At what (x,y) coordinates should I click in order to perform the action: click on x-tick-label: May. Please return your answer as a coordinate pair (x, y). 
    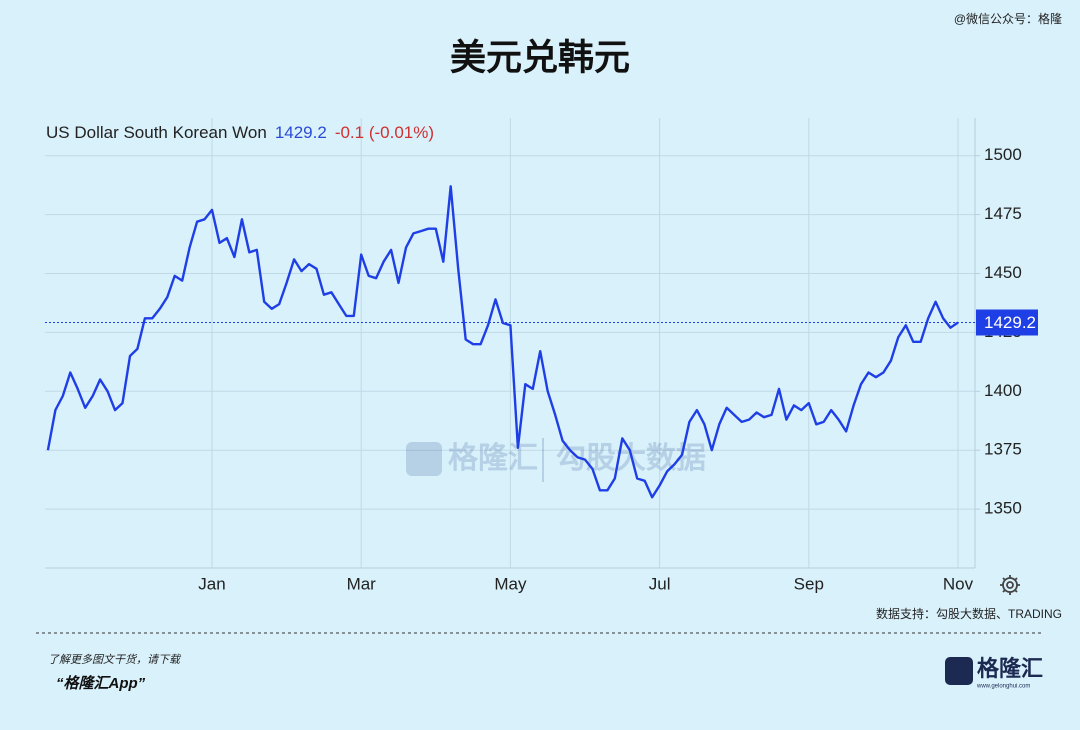
    Looking at the image, I should click on (510, 583).